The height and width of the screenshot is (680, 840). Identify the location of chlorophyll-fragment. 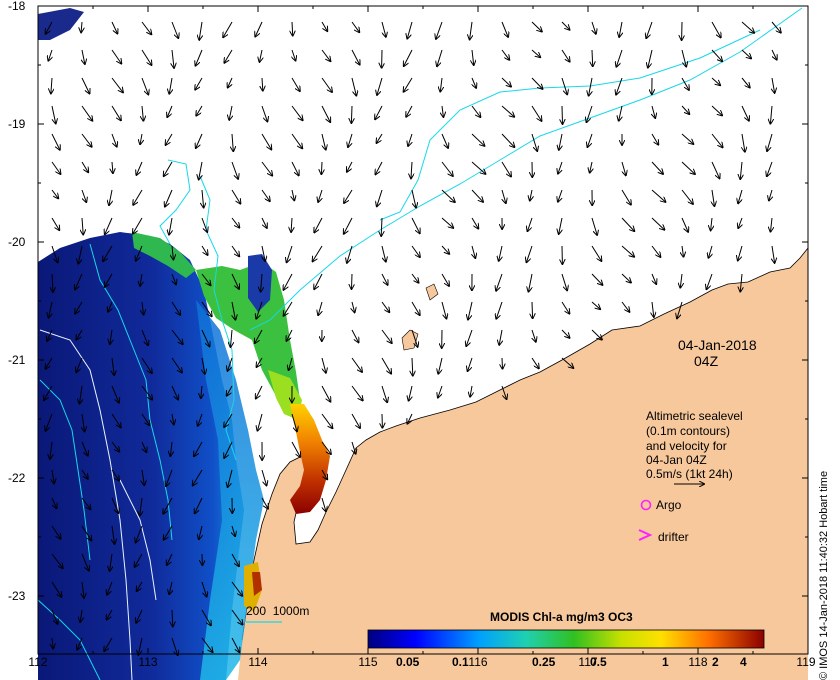
(61, 24).